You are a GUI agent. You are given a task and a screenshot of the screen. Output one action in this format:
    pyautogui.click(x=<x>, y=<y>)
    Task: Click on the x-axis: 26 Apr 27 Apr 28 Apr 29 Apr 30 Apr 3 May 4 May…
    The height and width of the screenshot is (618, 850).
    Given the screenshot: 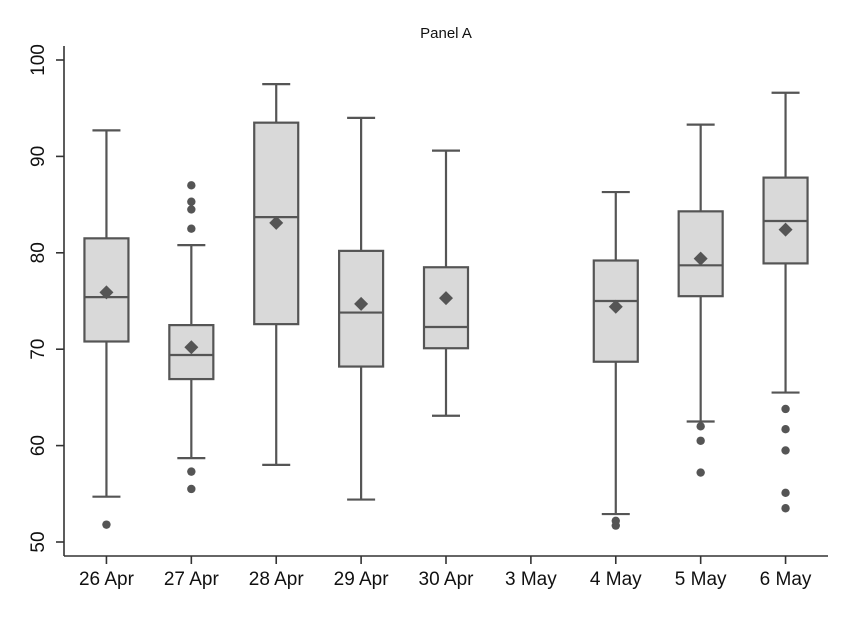 What is the action you would take?
    pyautogui.click(x=445, y=573)
    